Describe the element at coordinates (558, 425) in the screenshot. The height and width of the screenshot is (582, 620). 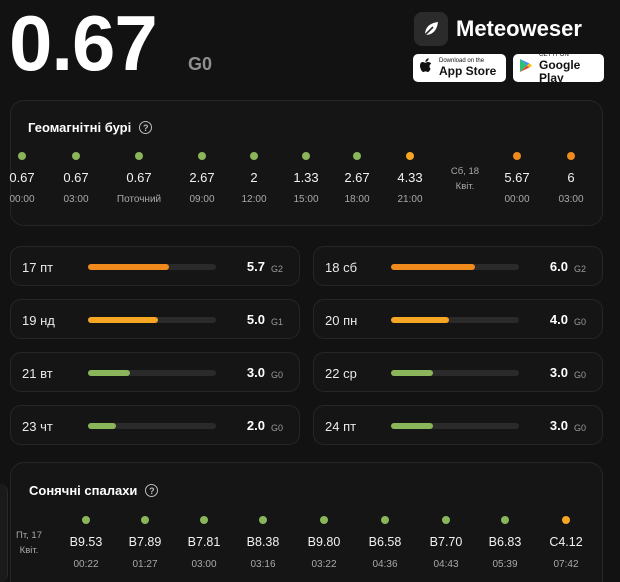
I see `forecast-value: 3.0` at that location.